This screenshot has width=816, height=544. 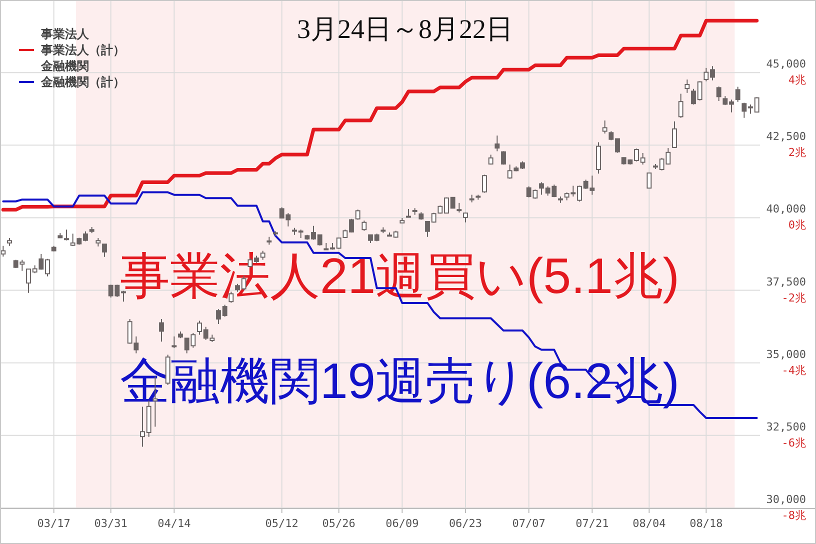 What do you see at coordinates (794, 370) in the screenshot?
I see `y2-tick-label: -4兆` at bounding box center [794, 370].